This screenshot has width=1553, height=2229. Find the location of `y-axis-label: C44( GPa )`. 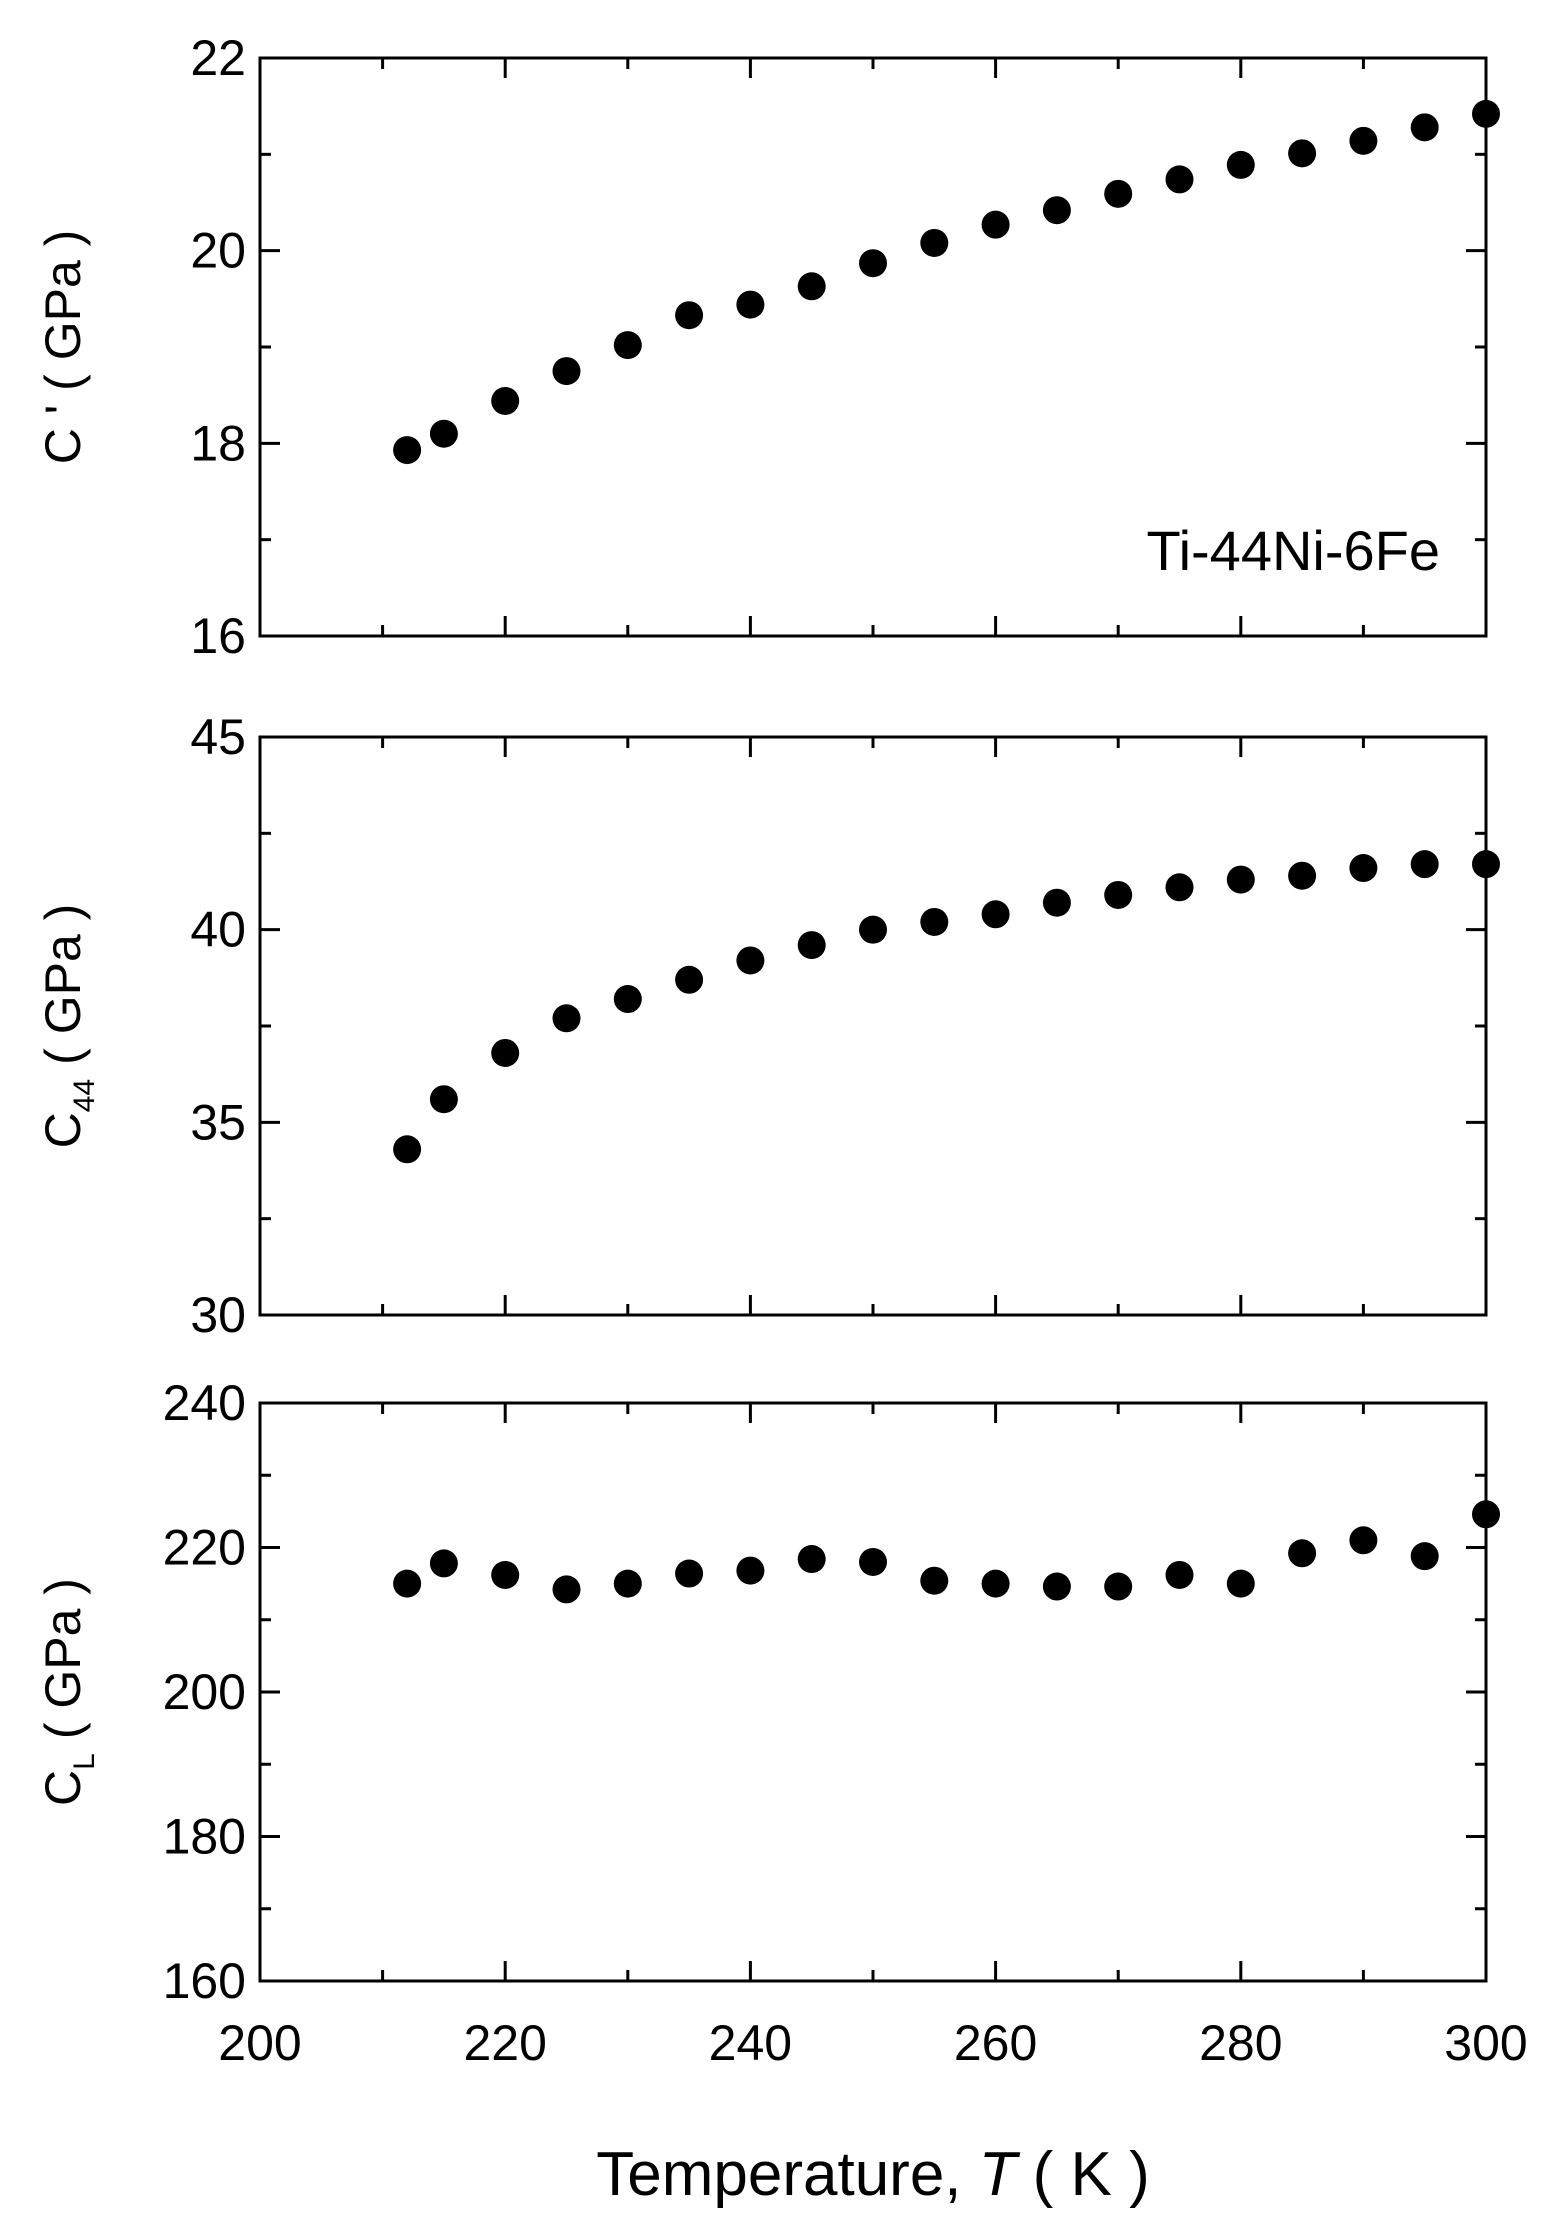

y-axis-label: C44( GPa ) is located at coordinates (68, 1026).